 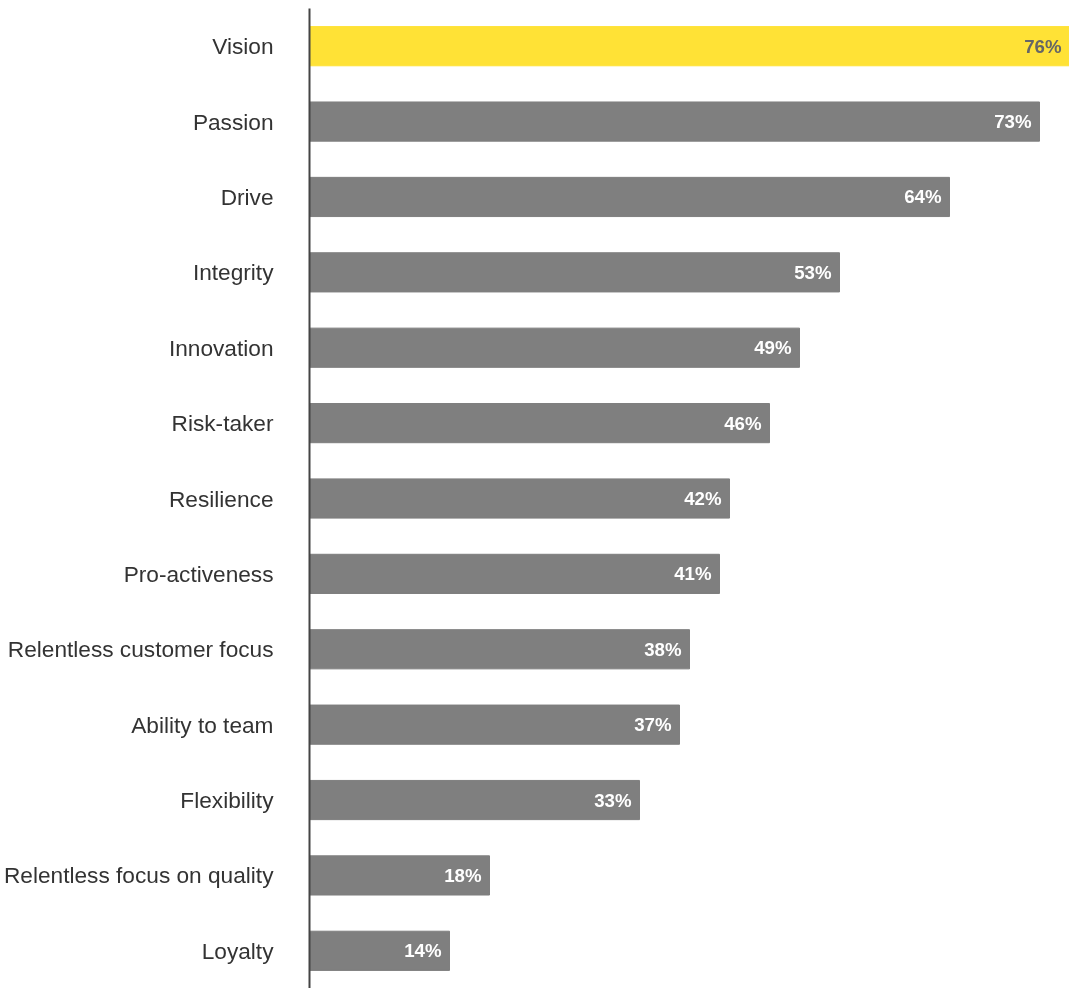 I want to click on y-tick-label: Passion, so click(x=233, y=121).